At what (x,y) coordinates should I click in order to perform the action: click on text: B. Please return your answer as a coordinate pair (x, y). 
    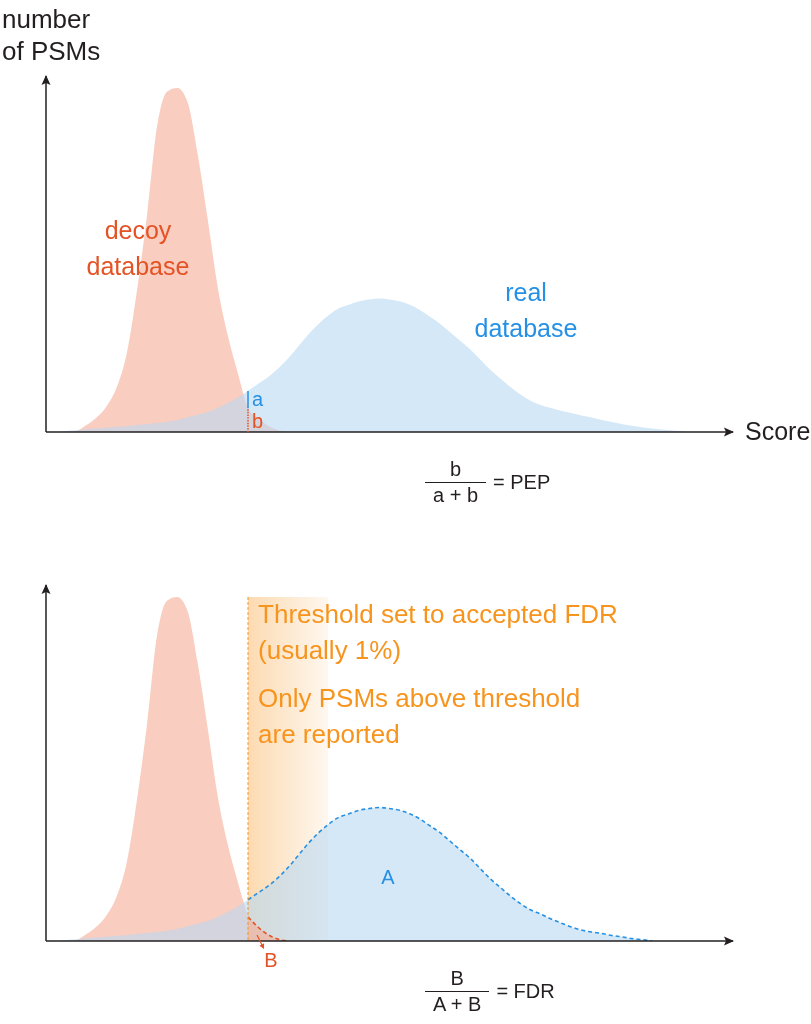
    Looking at the image, I should click on (457, 978).